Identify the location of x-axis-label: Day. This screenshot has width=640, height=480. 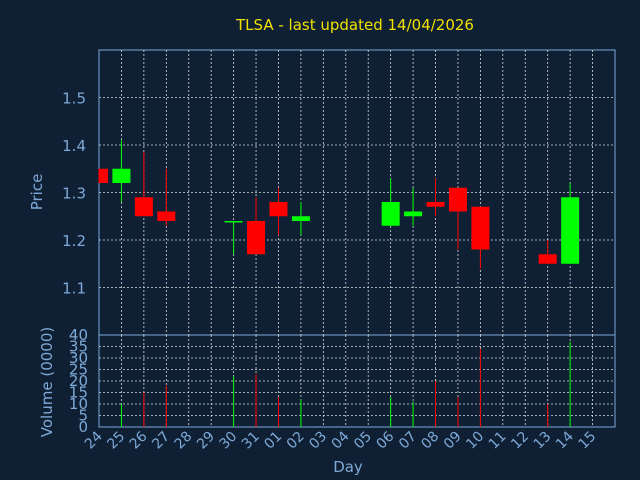
(348, 467).